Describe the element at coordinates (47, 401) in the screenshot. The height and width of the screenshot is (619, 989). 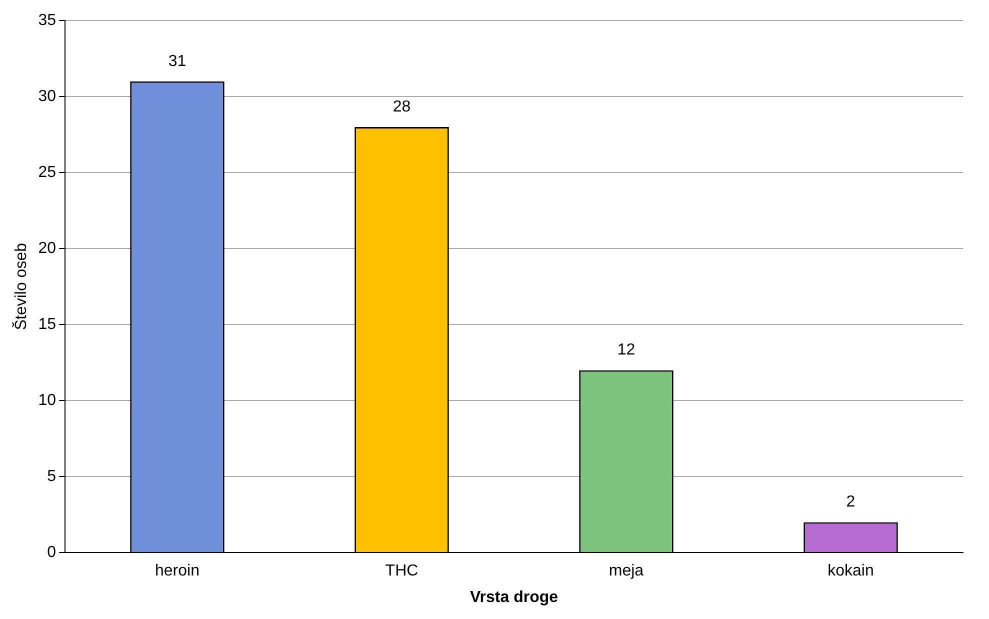
I see `y-tick-label: 10` at that location.